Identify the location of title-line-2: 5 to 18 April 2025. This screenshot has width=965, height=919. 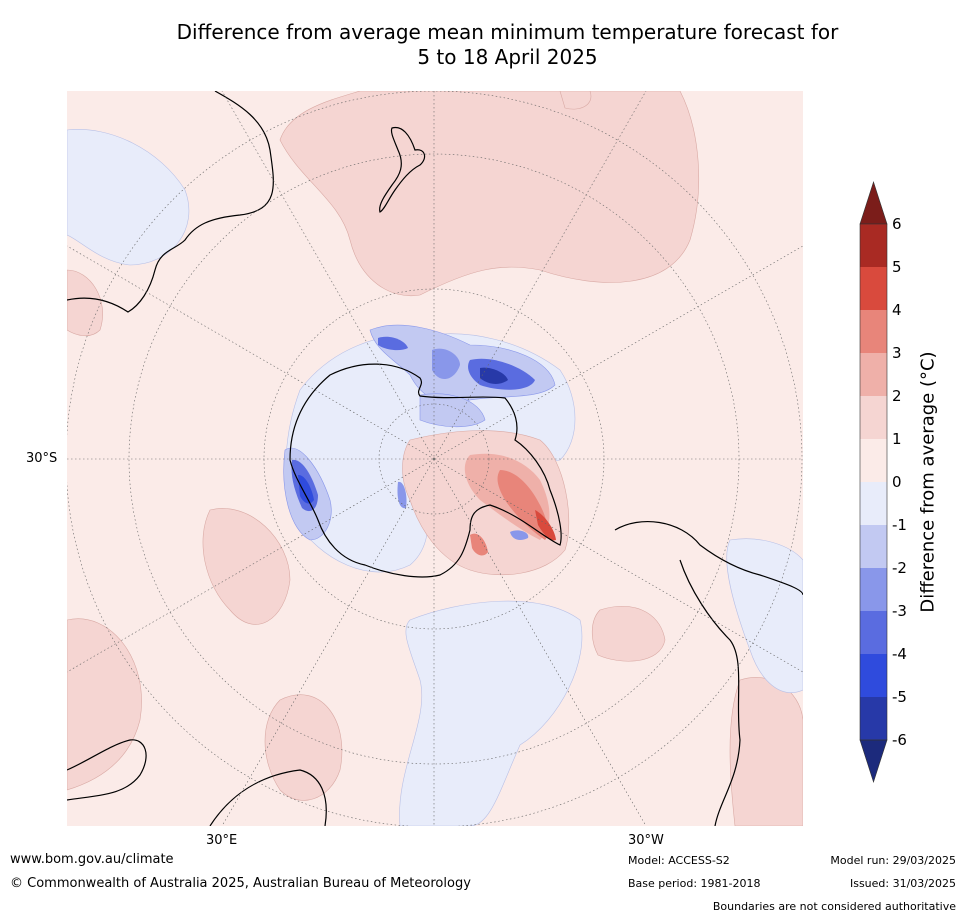
(507, 57).